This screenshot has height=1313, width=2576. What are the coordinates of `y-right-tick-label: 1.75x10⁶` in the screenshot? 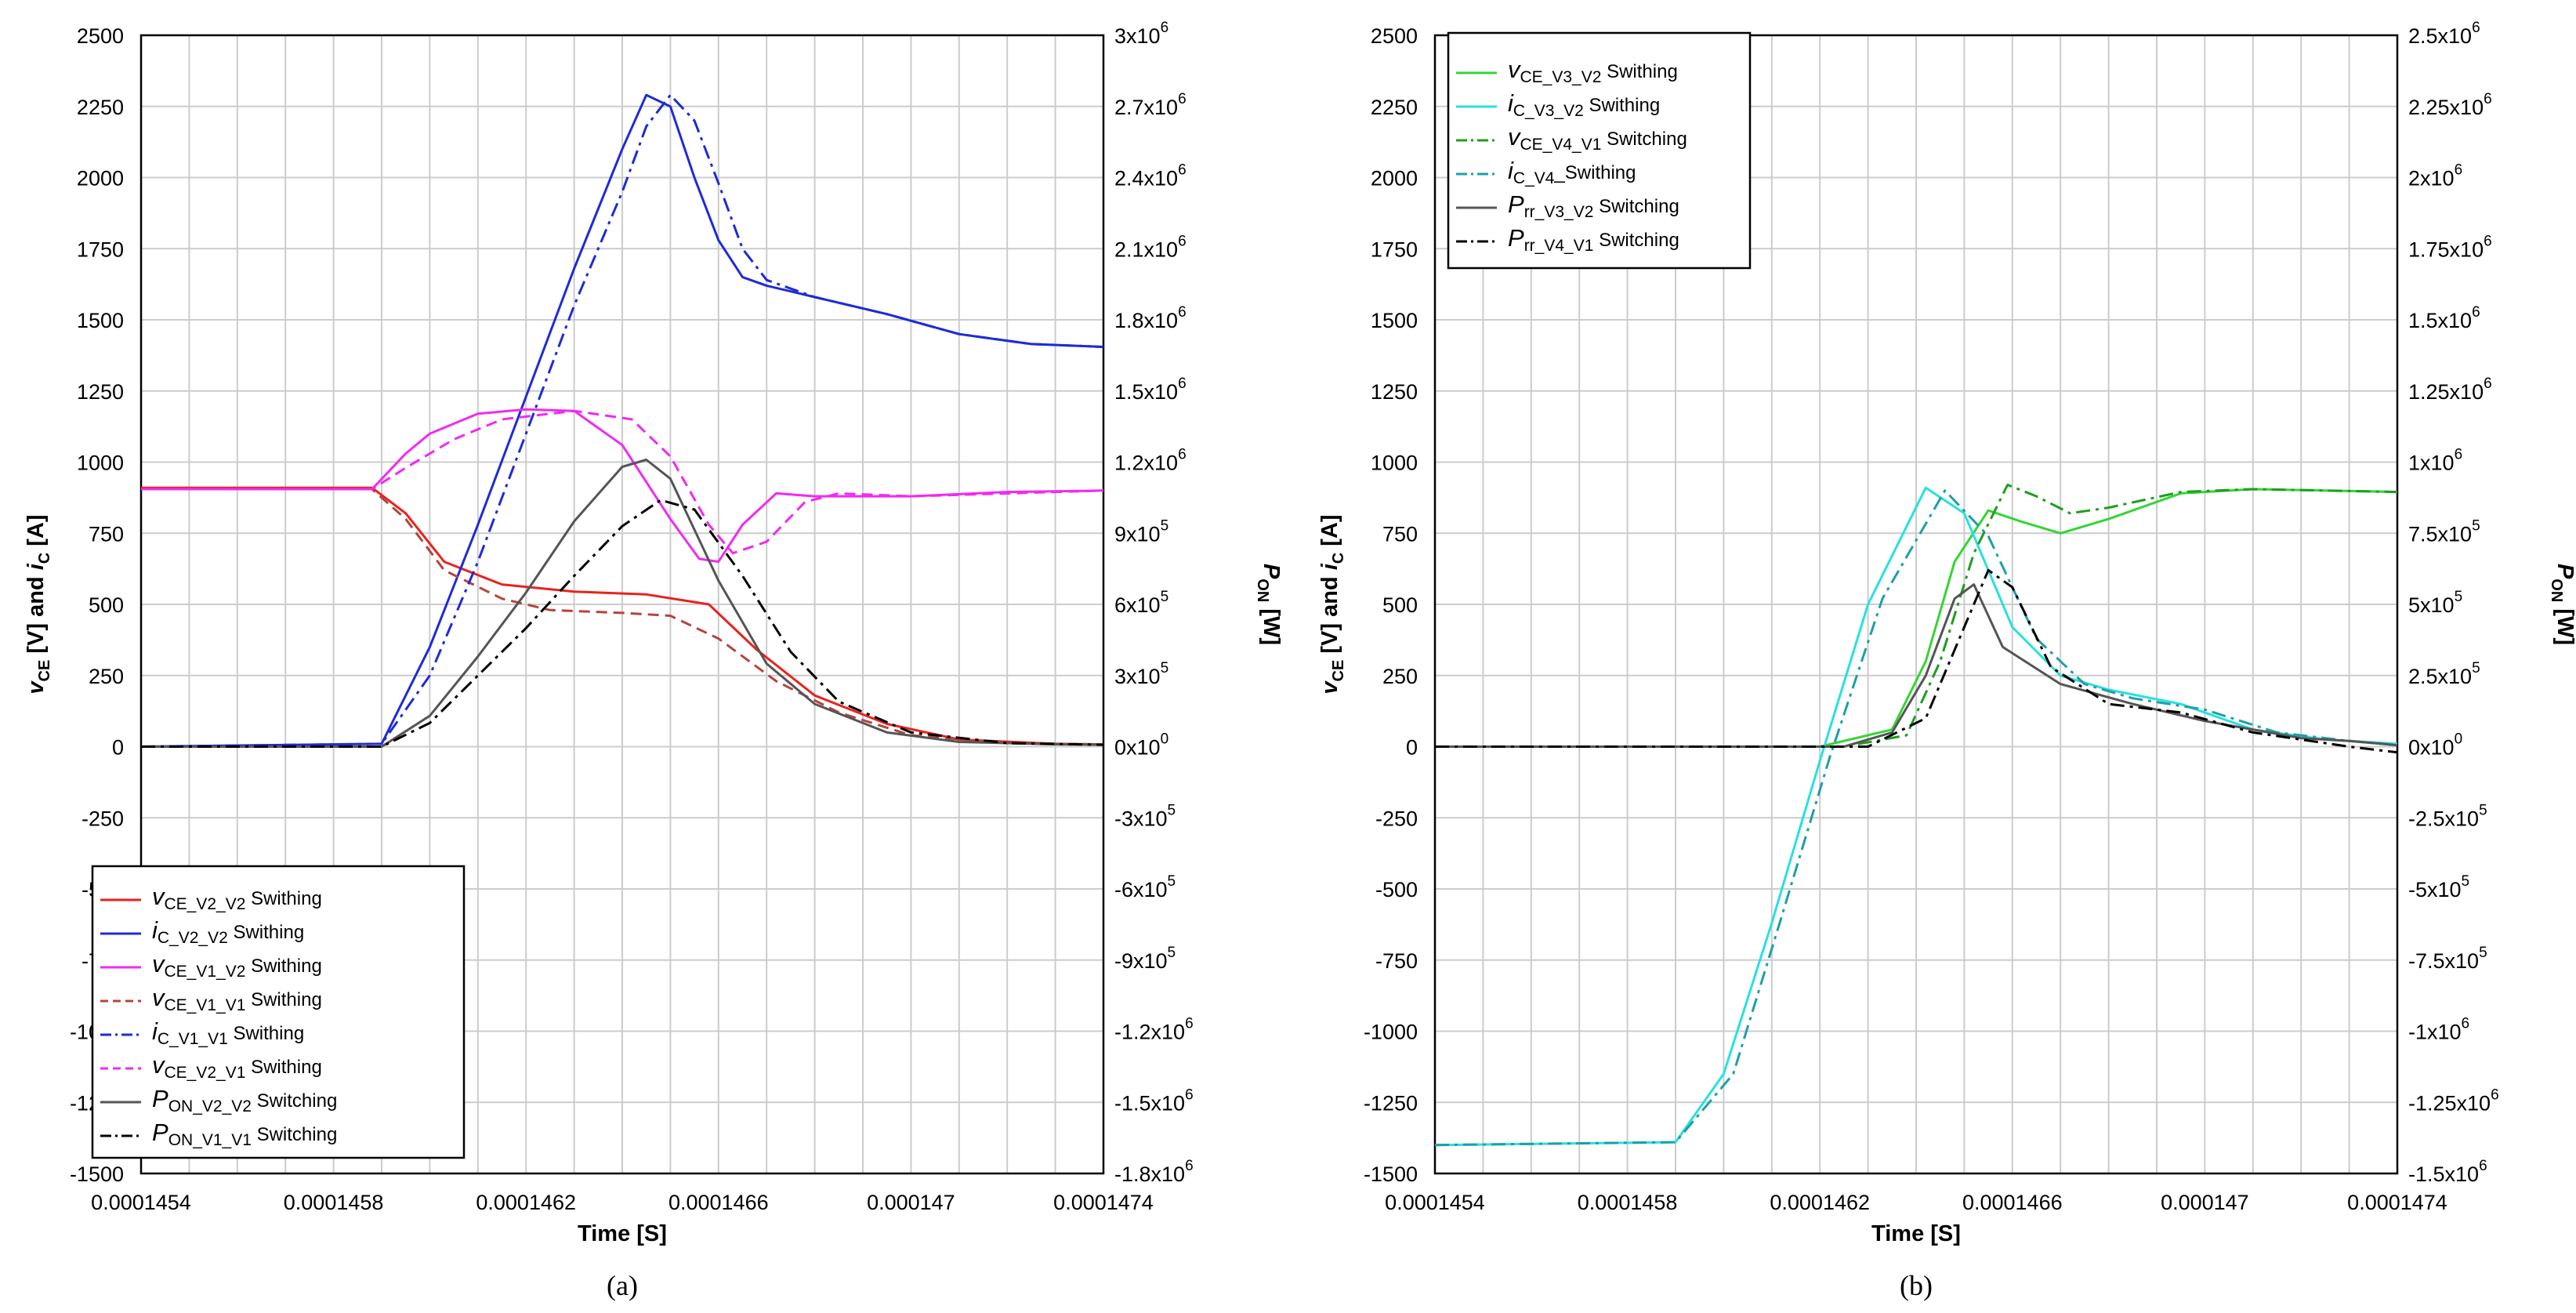 It's located at (2450, 247).